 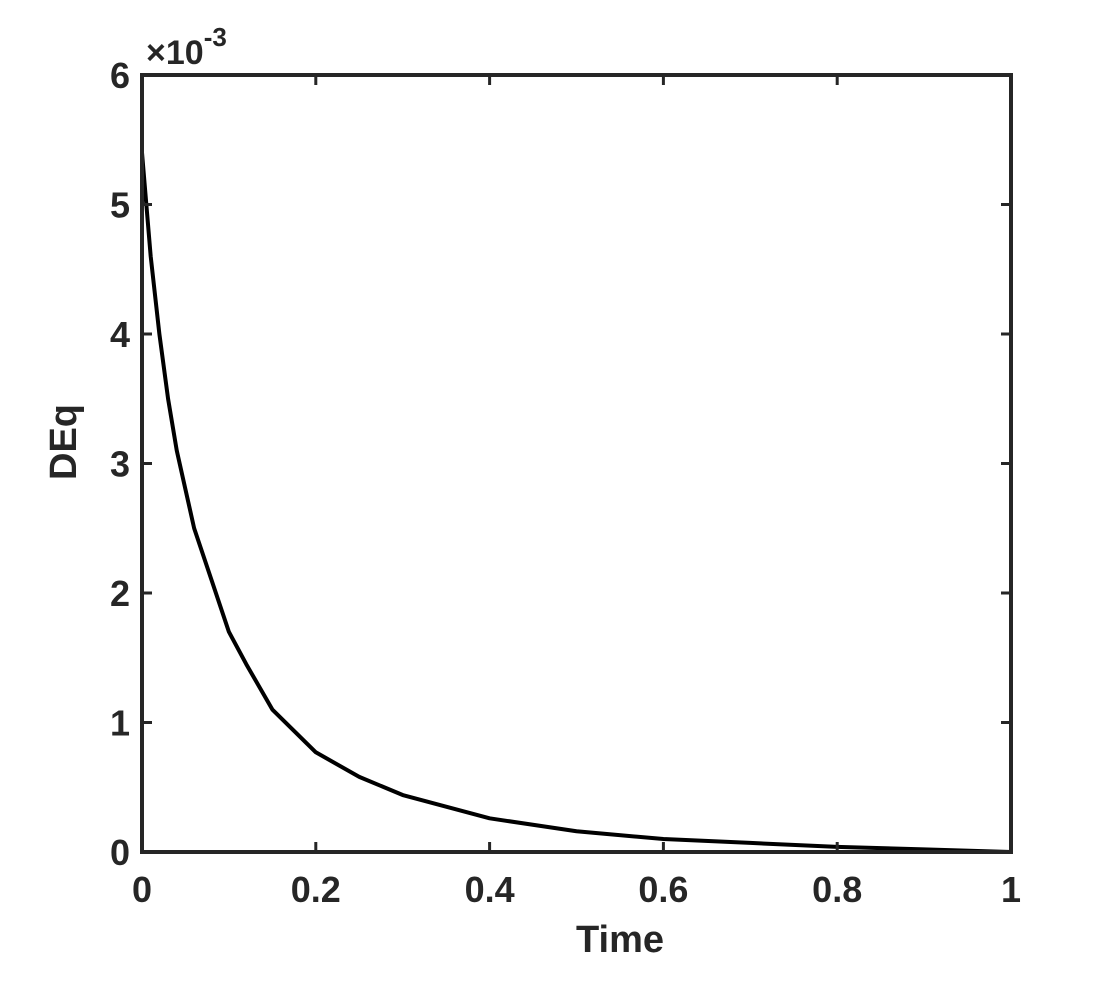 What do you see at coordinates (120, 852) in the screenshot?
I see `y-tick-label: 0` at bounding box center [120, 852].